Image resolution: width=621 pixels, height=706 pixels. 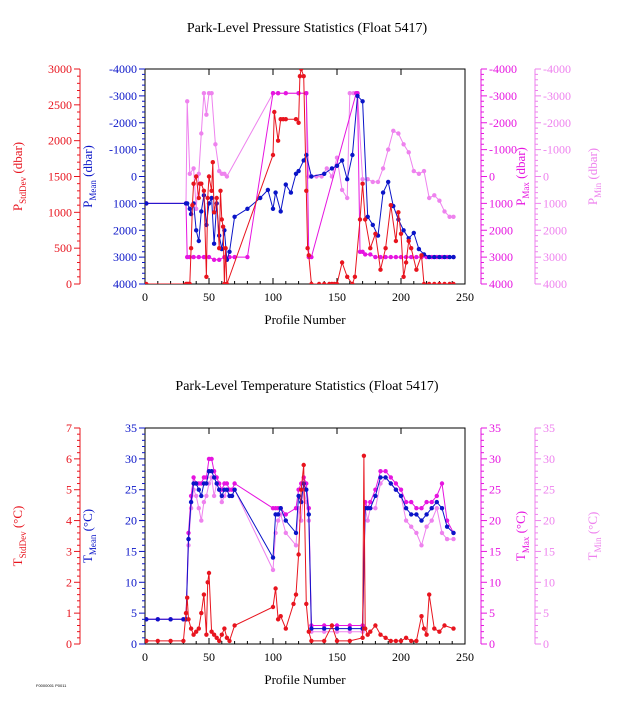 I want to click on mean-tick-label: -3000, so click(x=123, y=96).